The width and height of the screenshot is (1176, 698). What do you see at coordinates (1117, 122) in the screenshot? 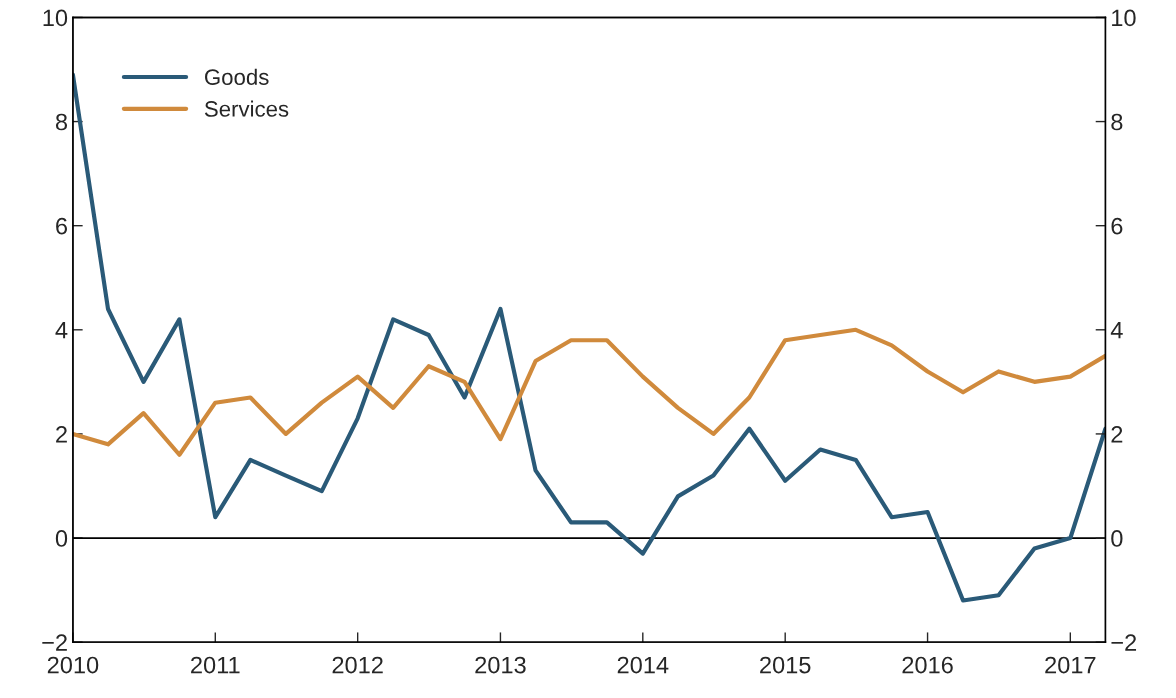
I see `y2-tick-label: 8` at bounding box center [1117, 122].